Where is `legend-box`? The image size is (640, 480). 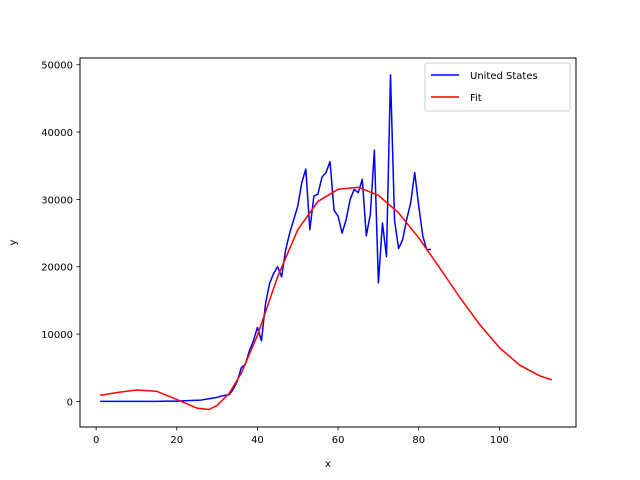 legend-box is located at coordinates (497, 87).